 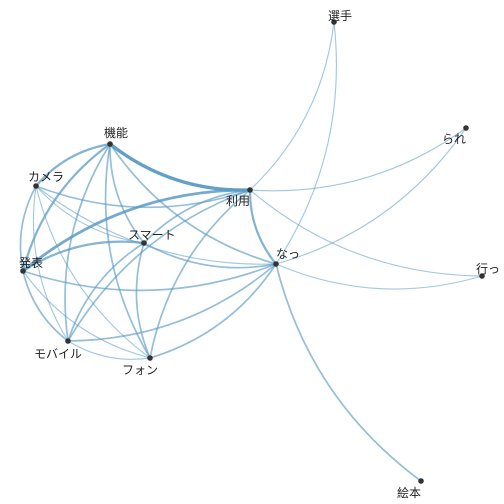 I want to click on edge-riyou-rare, so click(x=358, y=159).